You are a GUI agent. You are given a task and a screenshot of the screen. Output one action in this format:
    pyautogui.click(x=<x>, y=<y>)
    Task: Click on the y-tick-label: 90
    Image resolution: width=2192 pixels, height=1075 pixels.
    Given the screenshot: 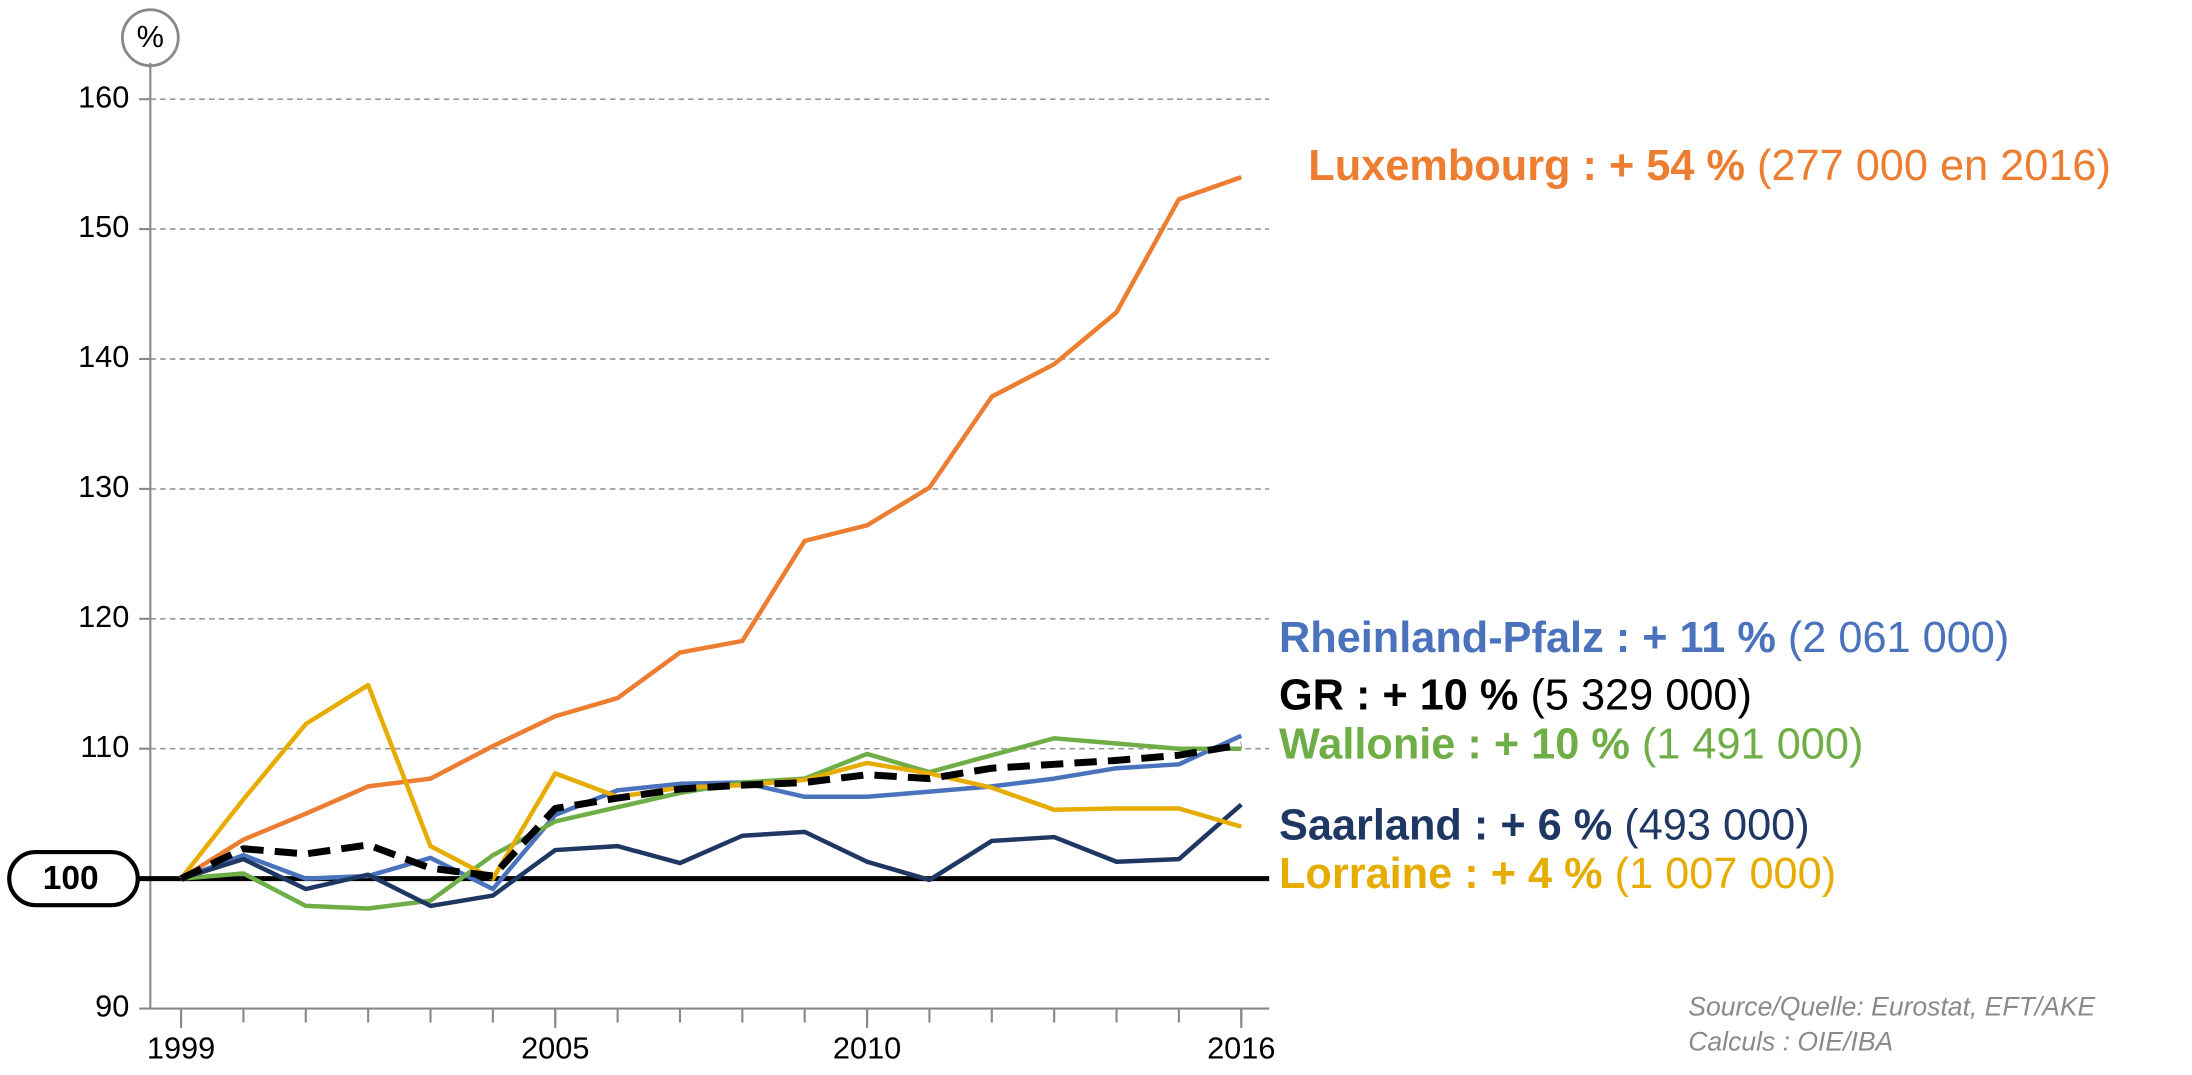 What is the action you would take?
    pyautogui.click(x=112, y=1006)
    